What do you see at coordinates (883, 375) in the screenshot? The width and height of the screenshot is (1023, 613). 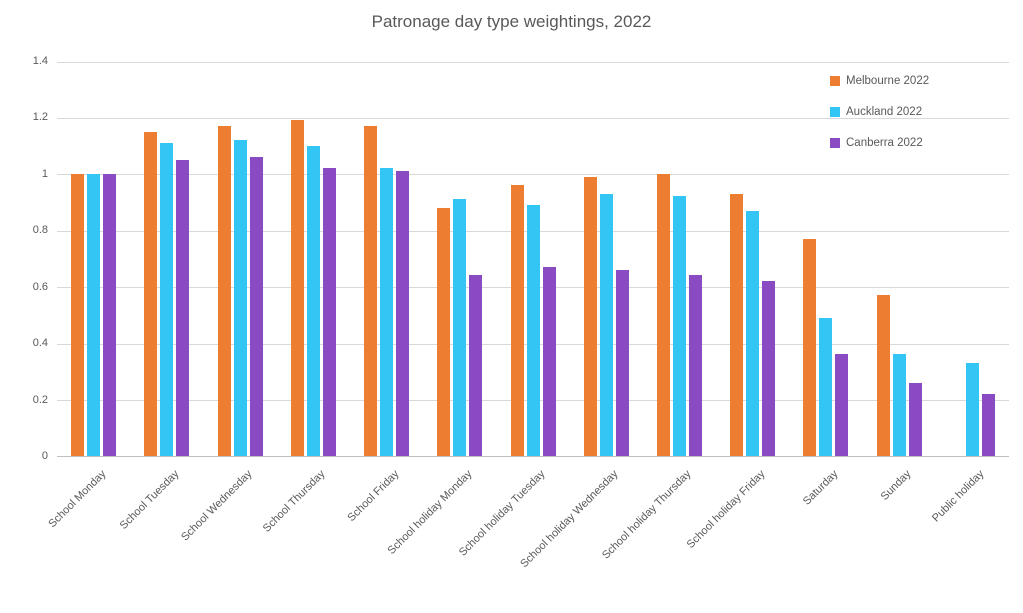 I see `bar-melbourne-2022-sunday` at bounding box center [883, 375].